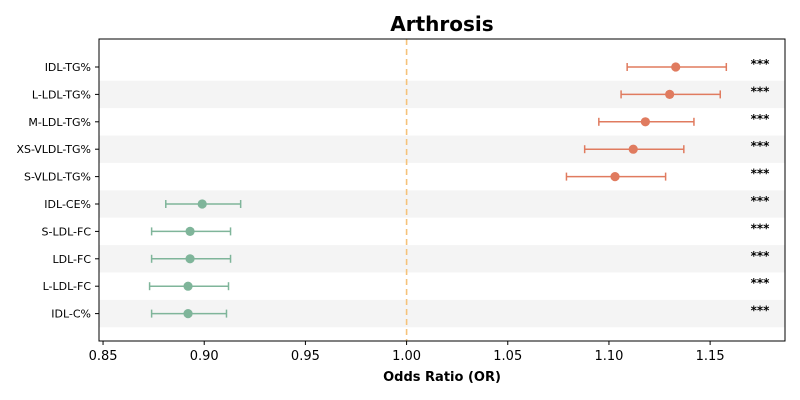  What do you see at coordinates (305, 356) in the screenshot?
I see `x-tick-label: 0.95` at bounding box center [305, 356].